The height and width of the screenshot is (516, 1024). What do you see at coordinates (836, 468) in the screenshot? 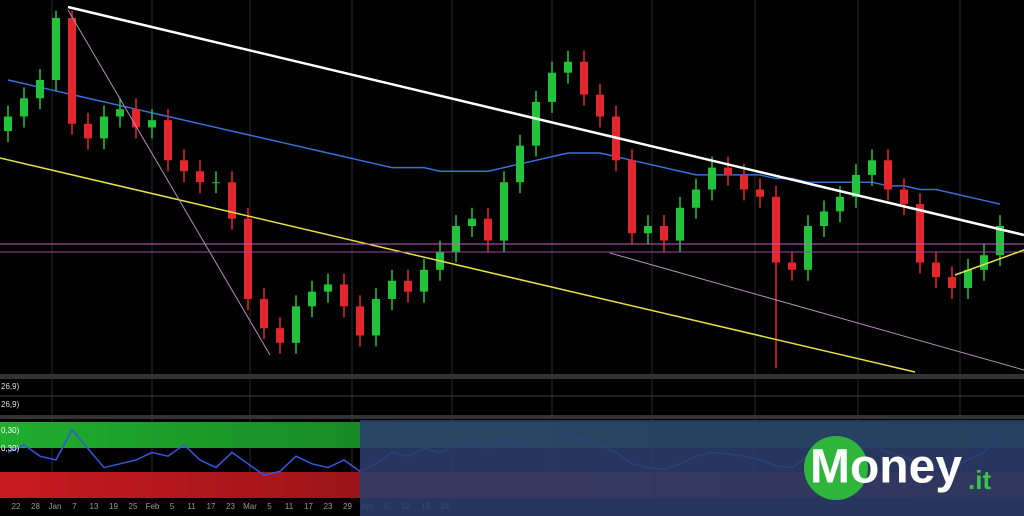
I see `logo-circle` at bounding box center [836, 468].